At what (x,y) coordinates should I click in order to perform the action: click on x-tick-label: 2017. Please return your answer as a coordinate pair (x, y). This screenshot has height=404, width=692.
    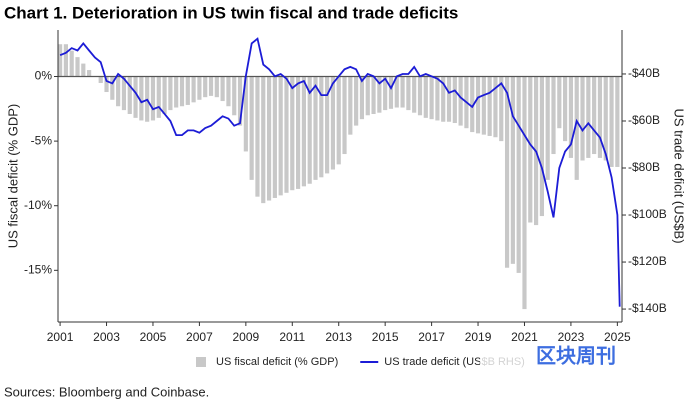
    Looking at the image, I should click on (431, 337).